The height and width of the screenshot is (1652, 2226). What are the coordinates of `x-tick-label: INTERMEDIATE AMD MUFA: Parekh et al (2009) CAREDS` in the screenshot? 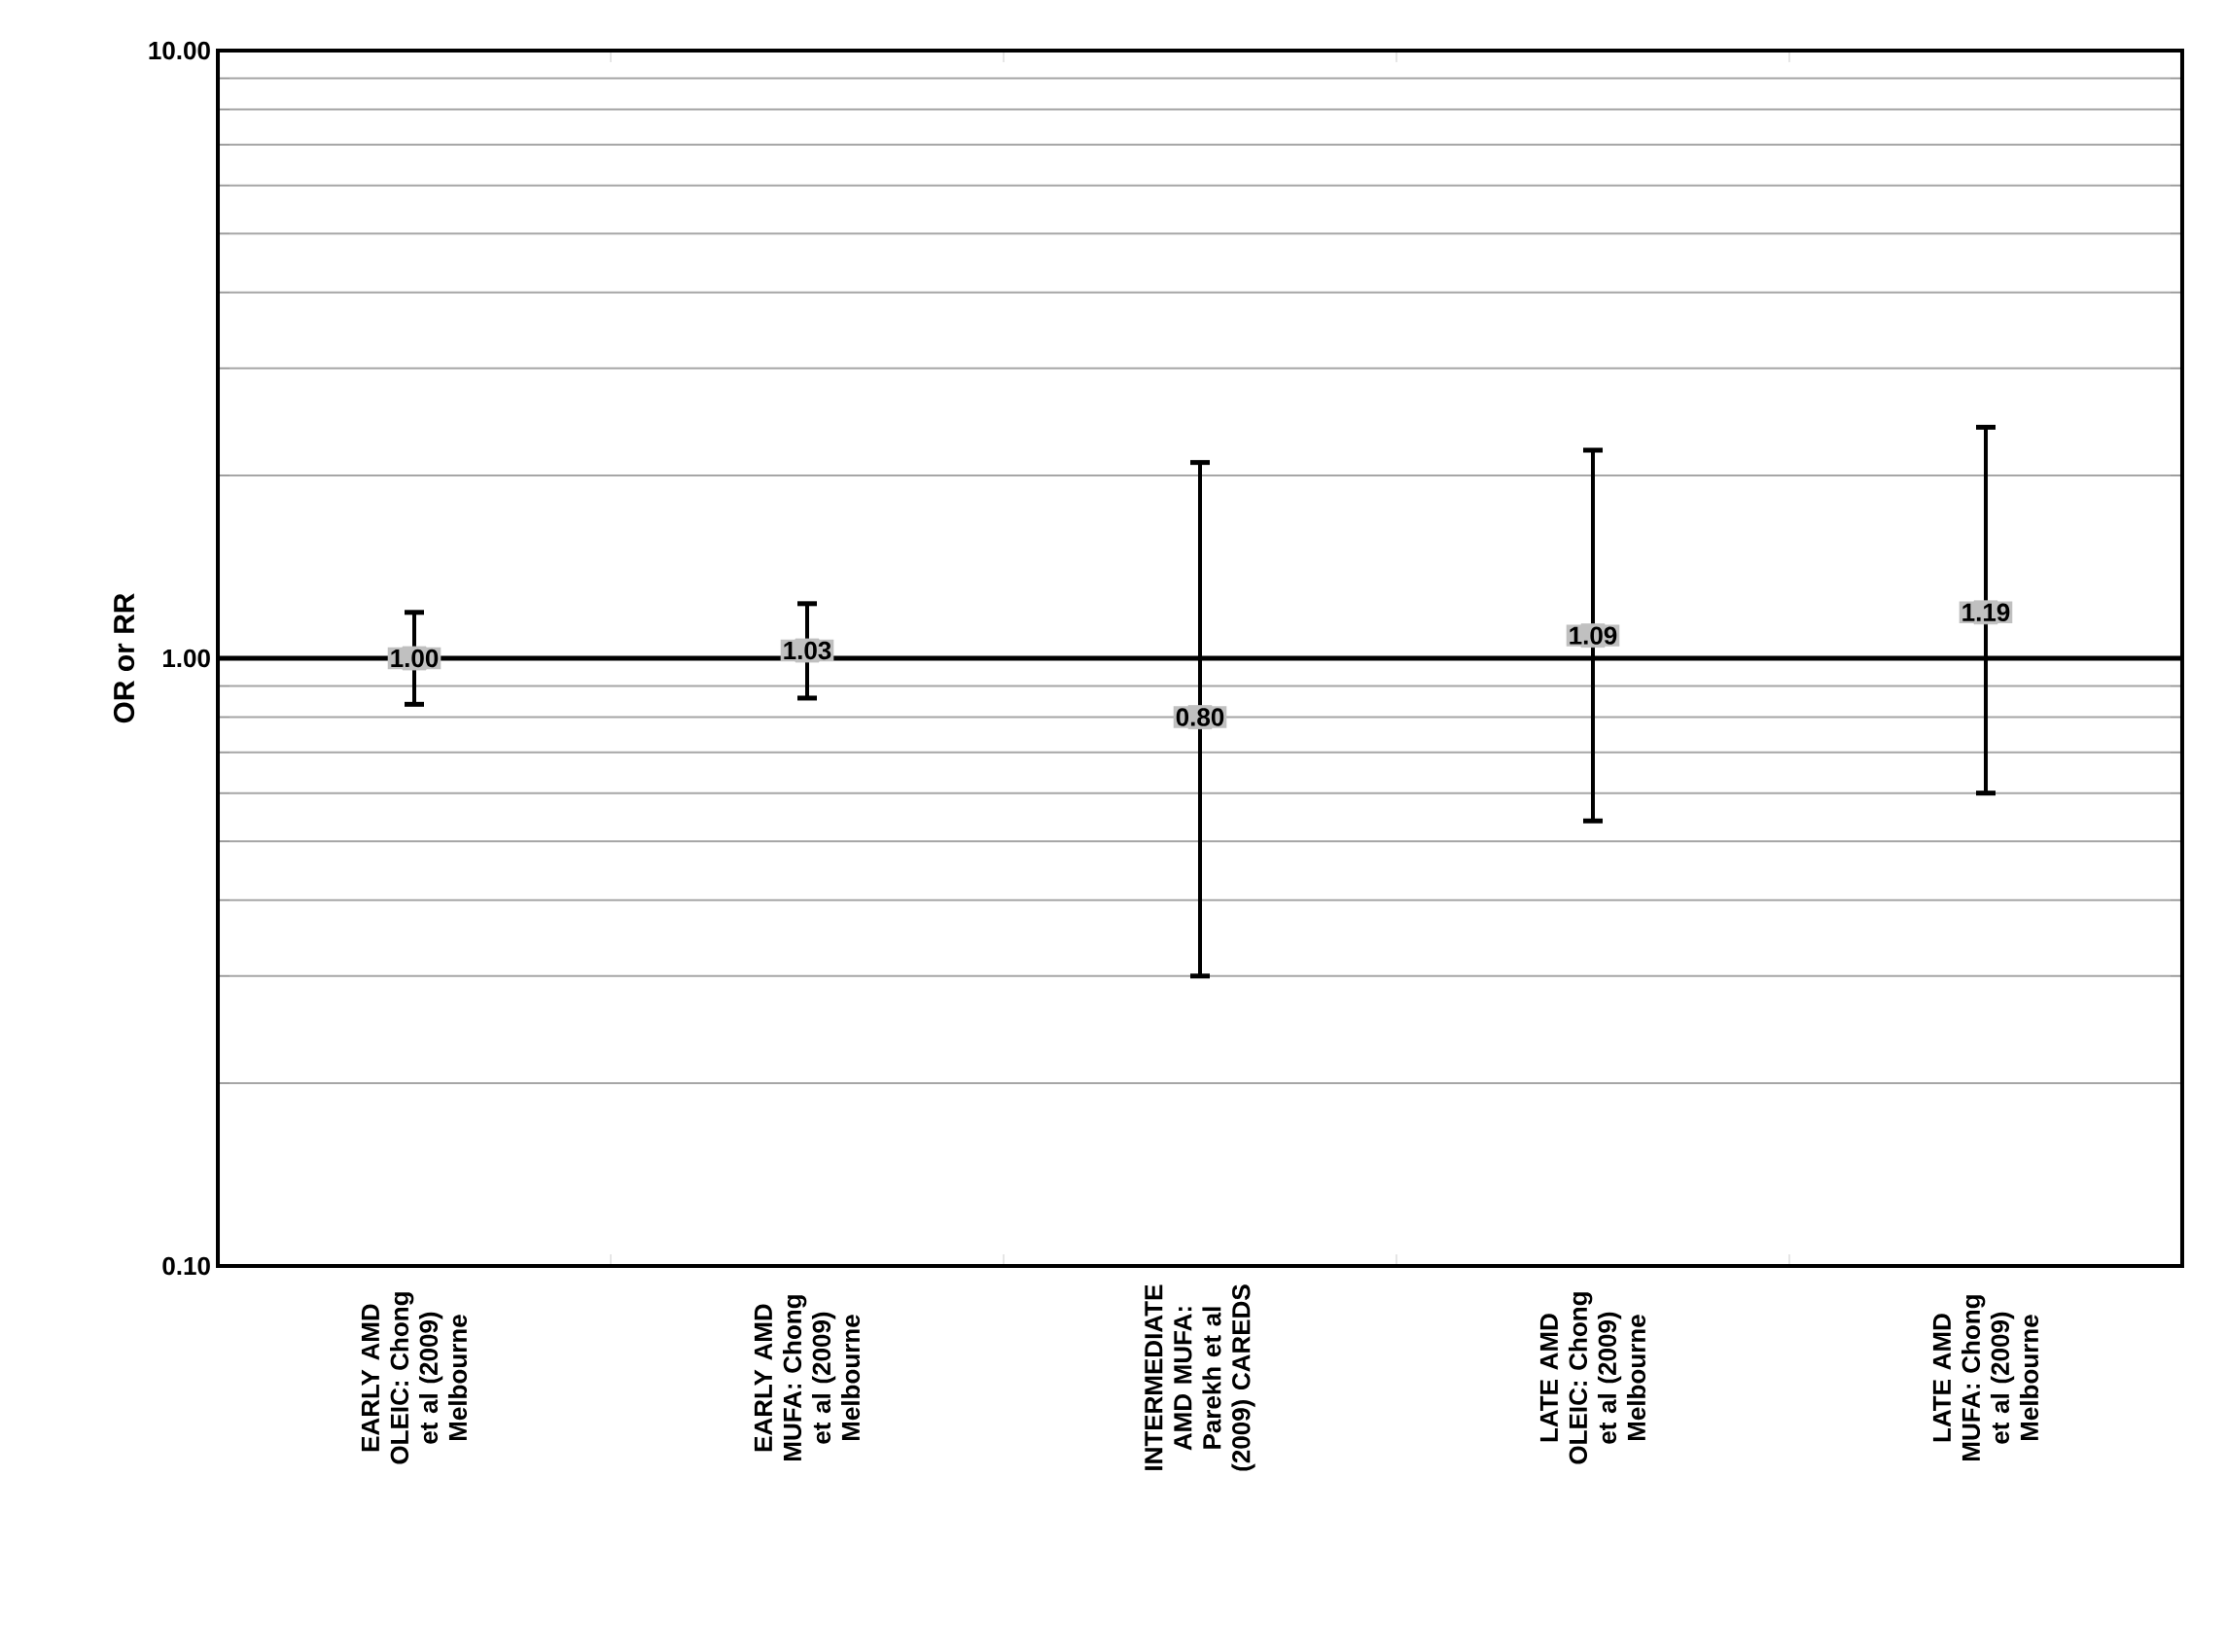 It's located at (1200, 1377).